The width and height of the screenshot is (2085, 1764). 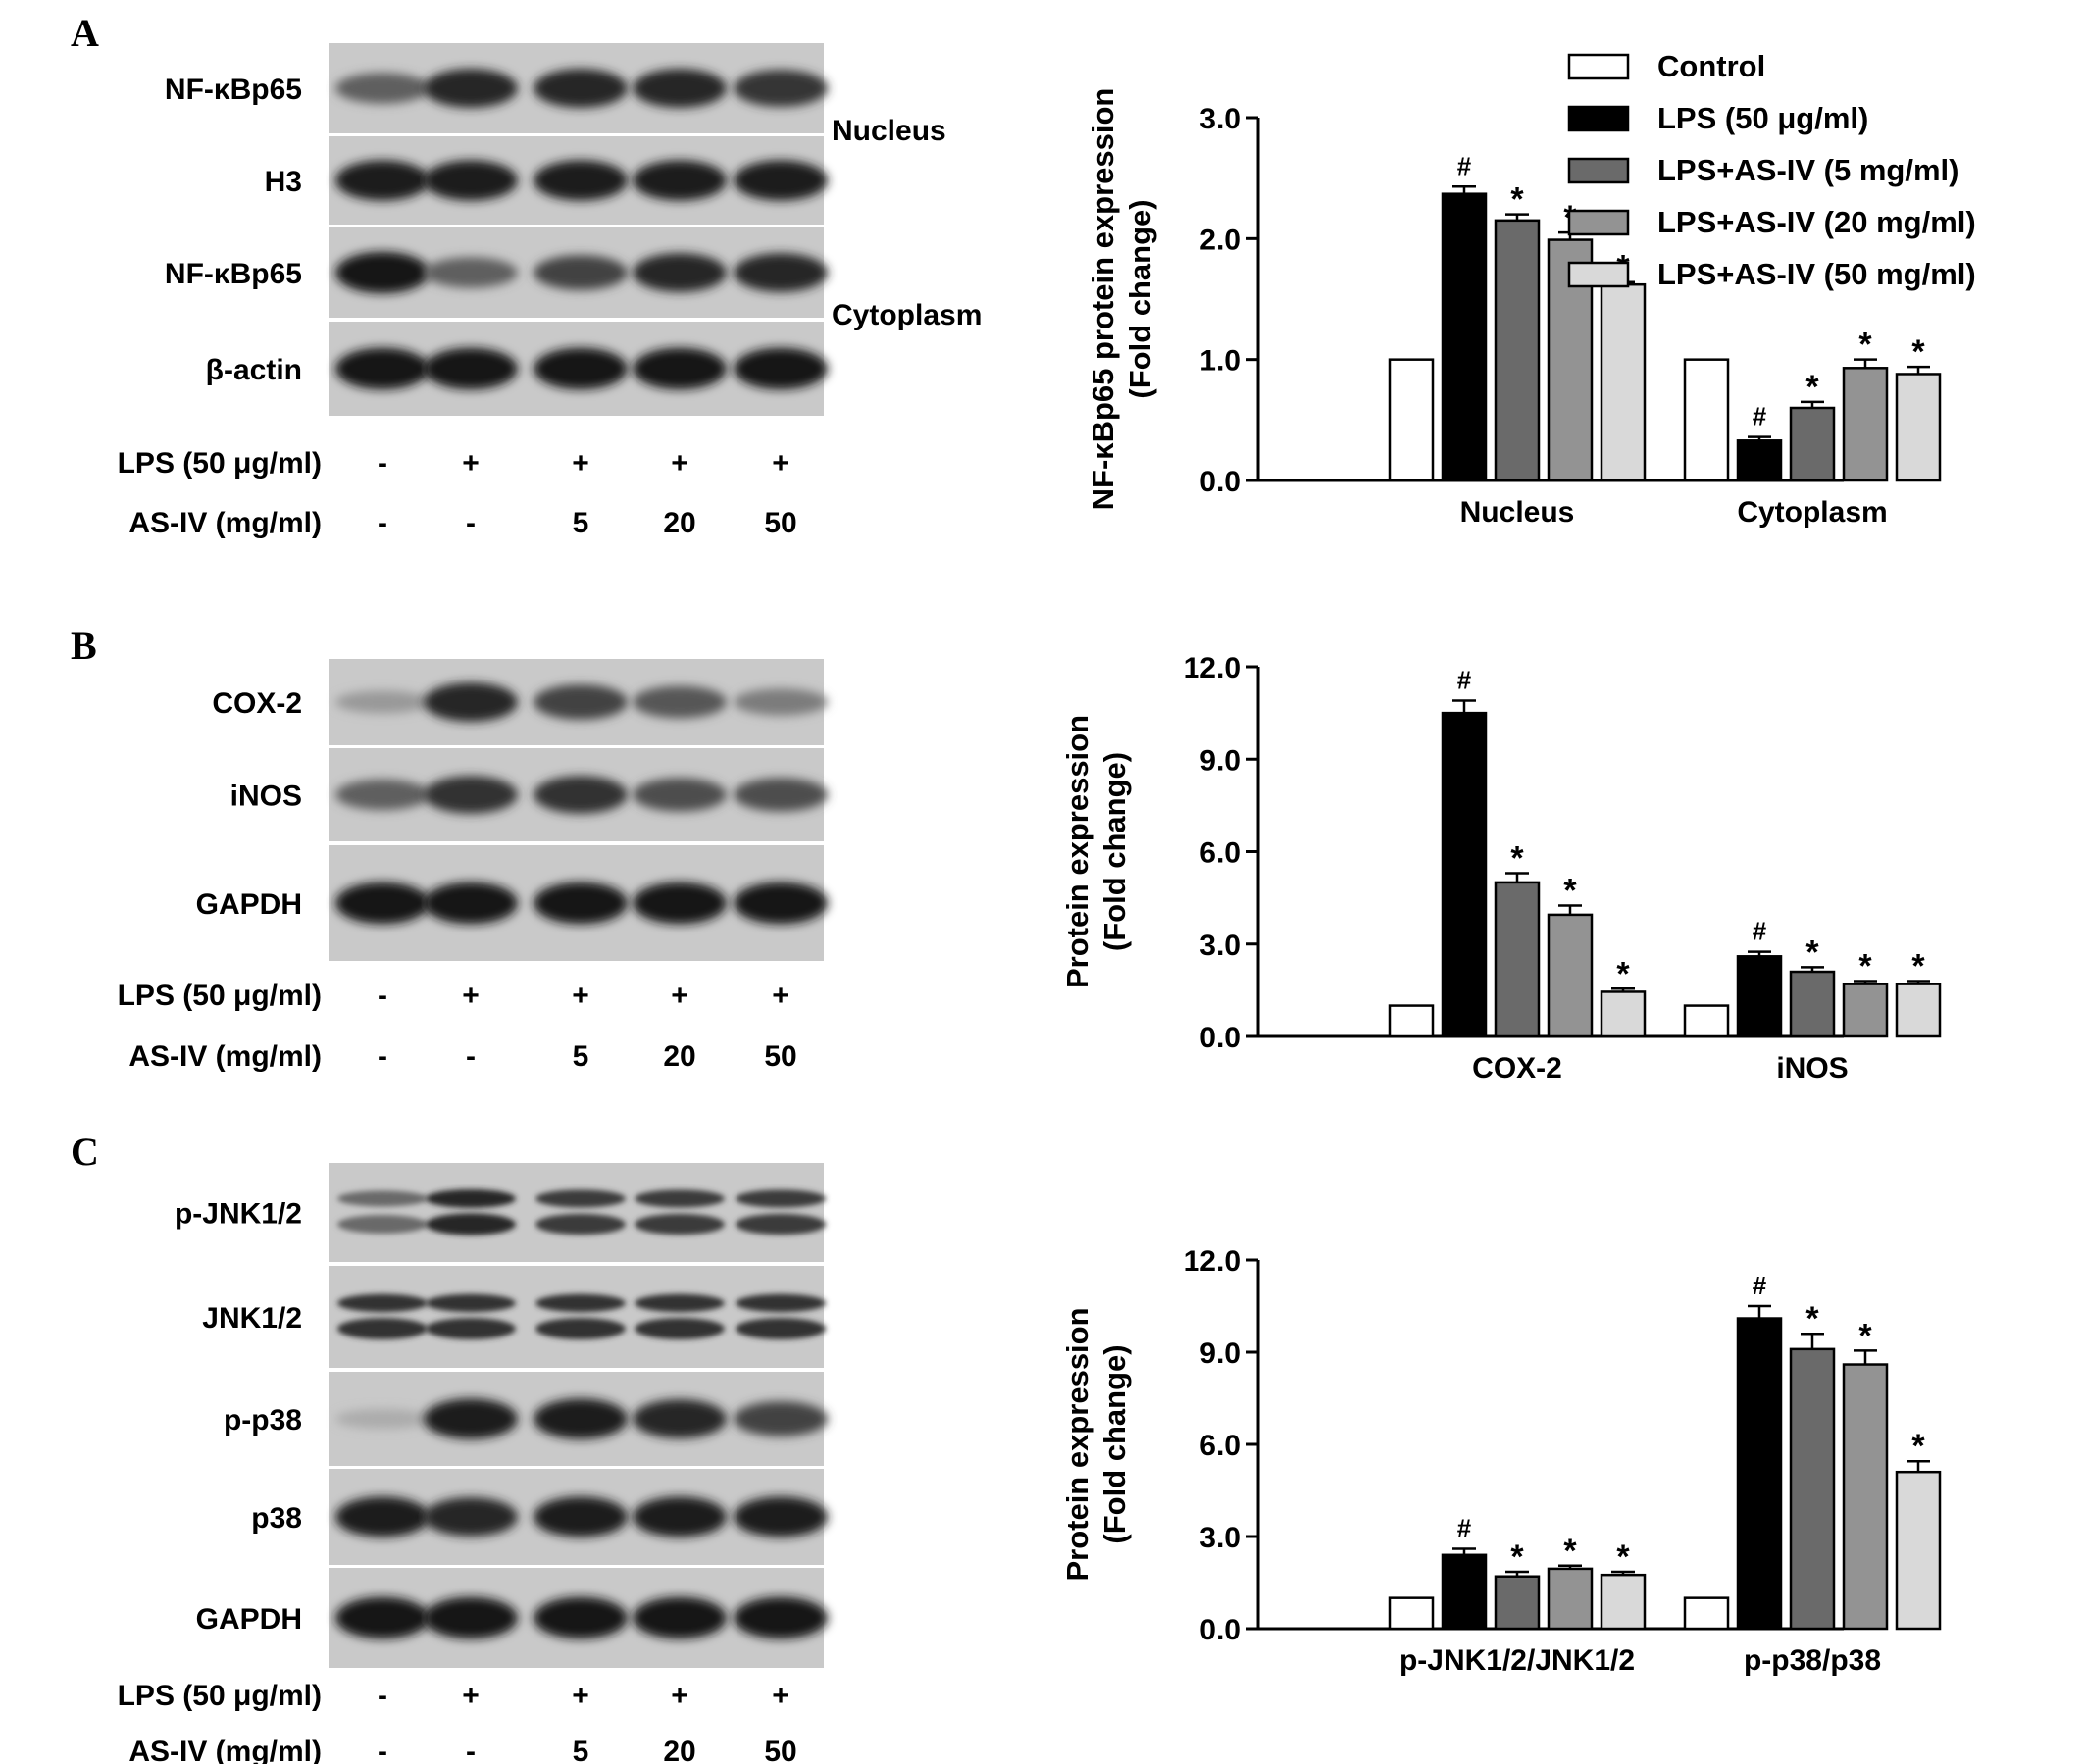 What do you see at coordinates (233, 274) in the screenshot?
I see `blot-label: NF-κBp65` at bounding box center [233, 274].